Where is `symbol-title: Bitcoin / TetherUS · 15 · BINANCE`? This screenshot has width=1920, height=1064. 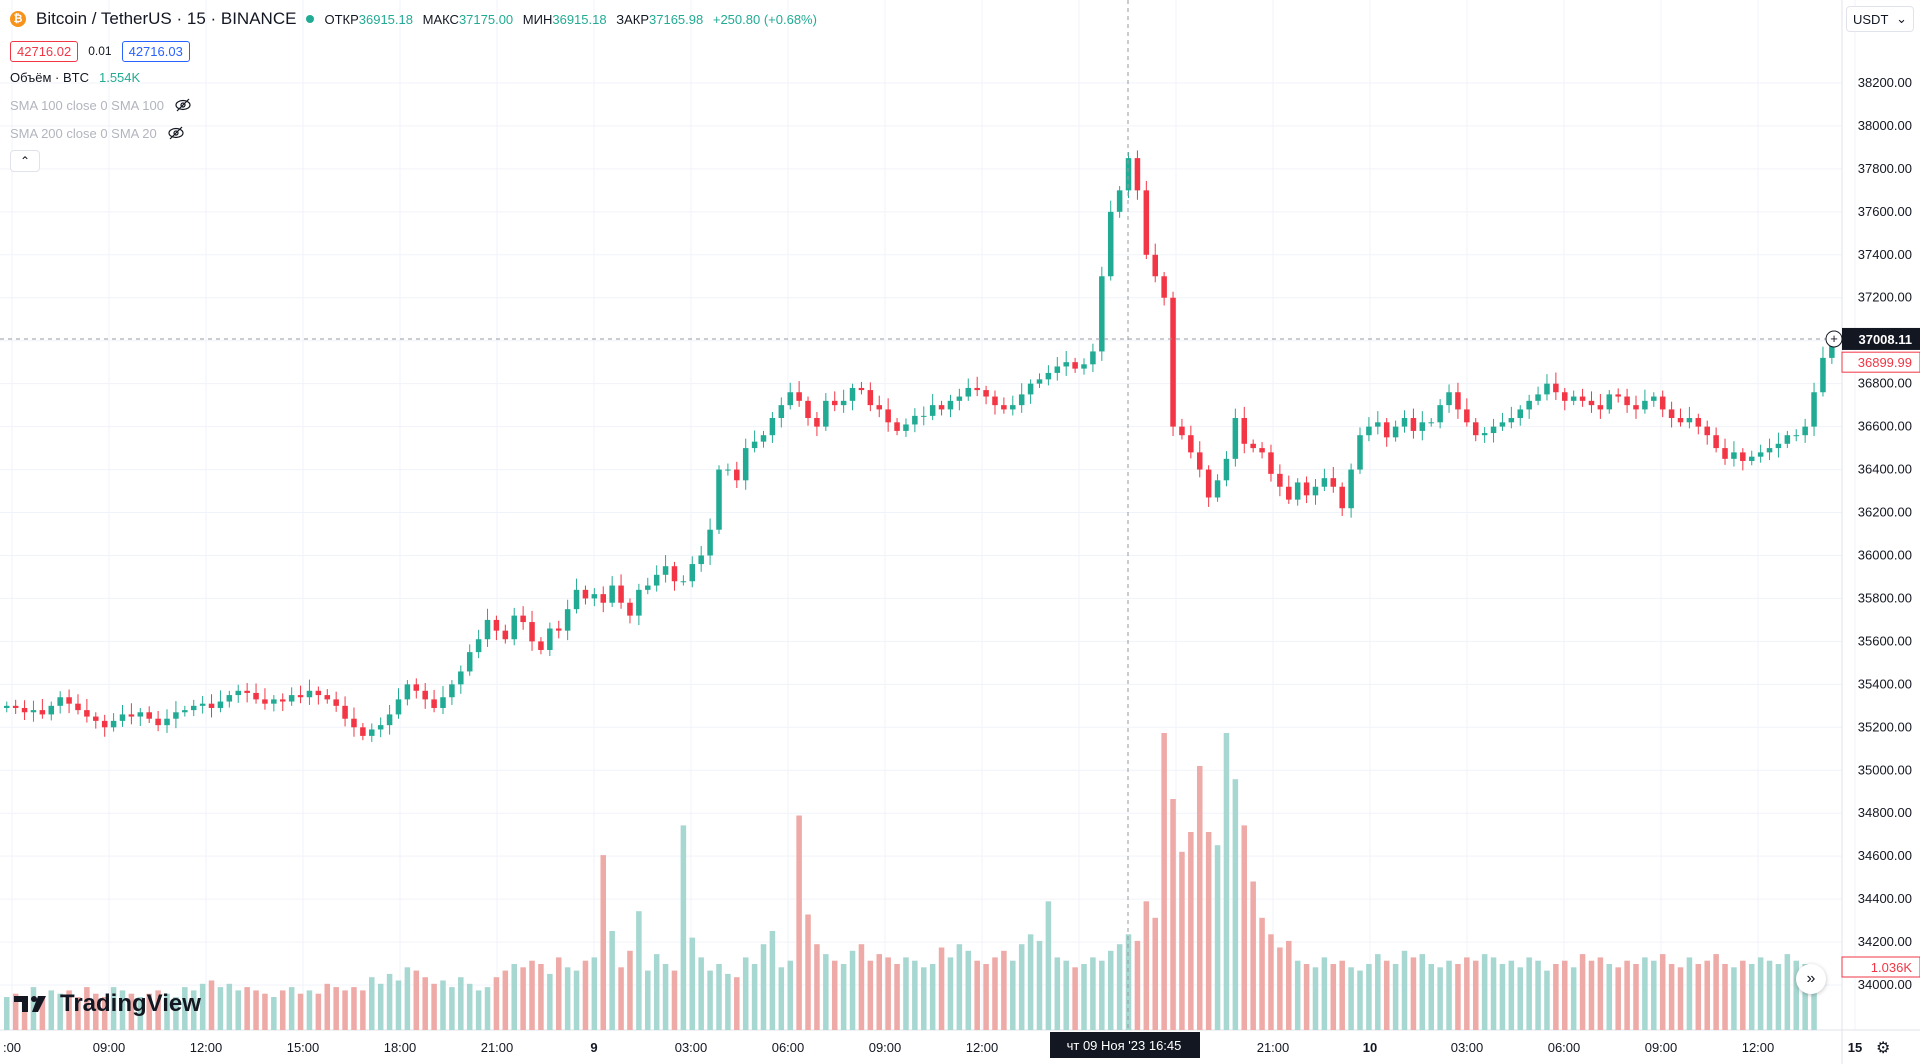
symbol-title: Bitcoin / TetherUS · 15 · BINANCE is located at coordinates (166, 18).